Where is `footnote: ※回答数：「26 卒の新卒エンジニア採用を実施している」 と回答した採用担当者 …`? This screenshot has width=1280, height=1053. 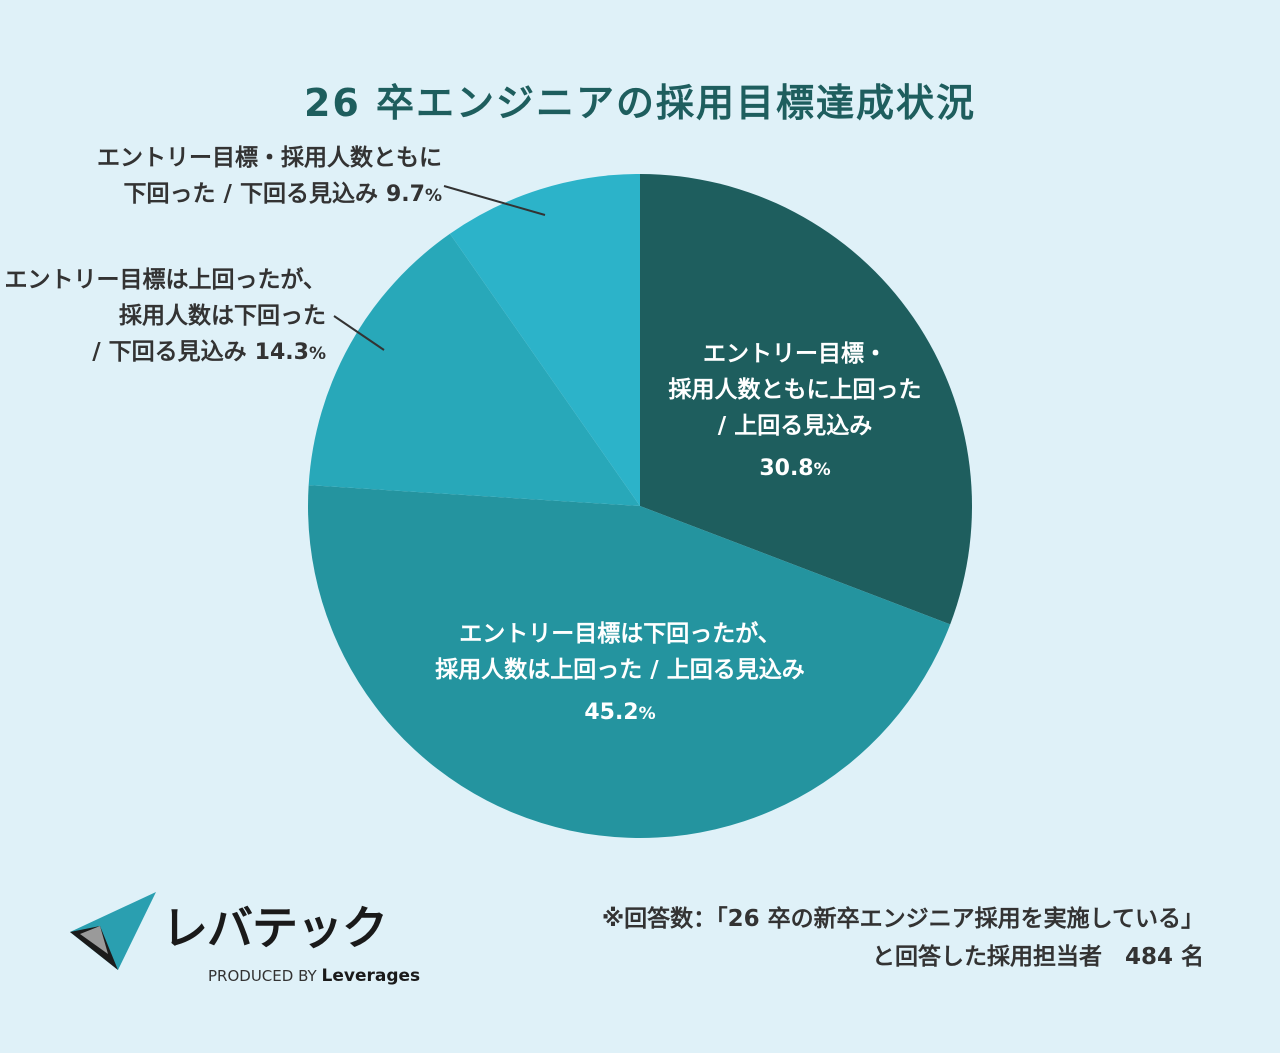
footnote: ※回答数：「26 卒の新卒エンジニア採用を実施している」 と回答した採用担当者 … is located at coordinates (903, 938).